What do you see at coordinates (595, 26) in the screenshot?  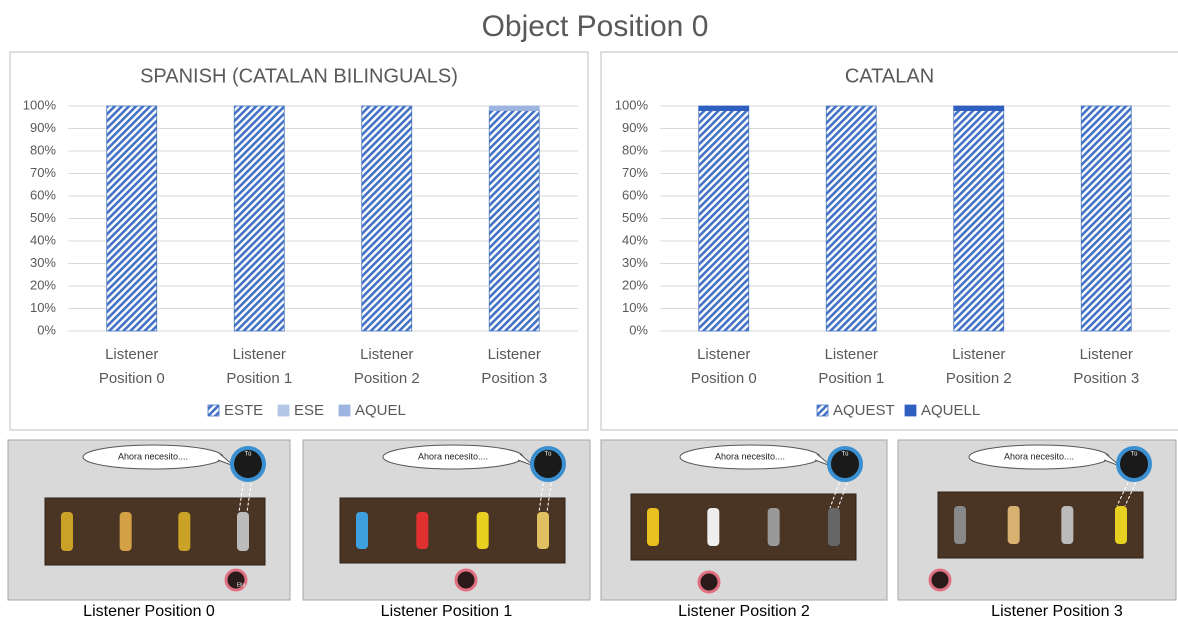 I see `page-title: Object Position 0` at bounding box center [595, 26].